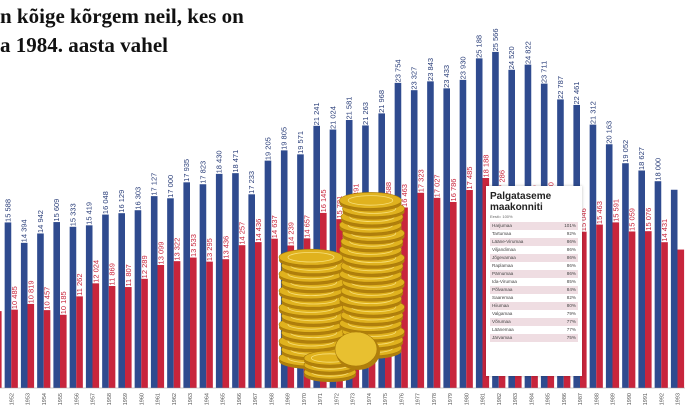 Image resolution: width=685 pixels, height=410 pixels. What do you see at coordinates (437, 185) in the screenshot?
I see `red-value-label: 17 027` at bounding box center [437, 185].